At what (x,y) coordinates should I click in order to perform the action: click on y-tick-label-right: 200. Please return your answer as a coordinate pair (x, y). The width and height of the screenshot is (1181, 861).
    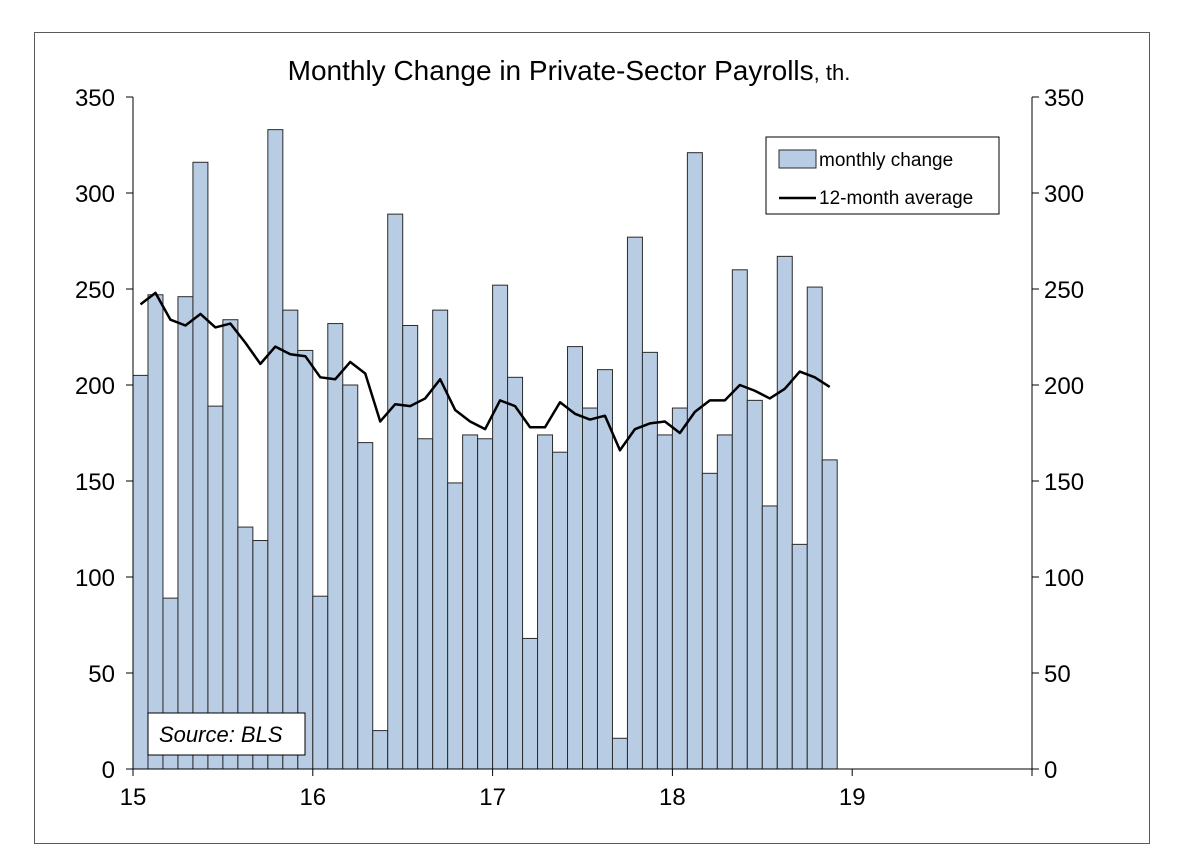
    Looking at the image, I should click on (1064, 386).